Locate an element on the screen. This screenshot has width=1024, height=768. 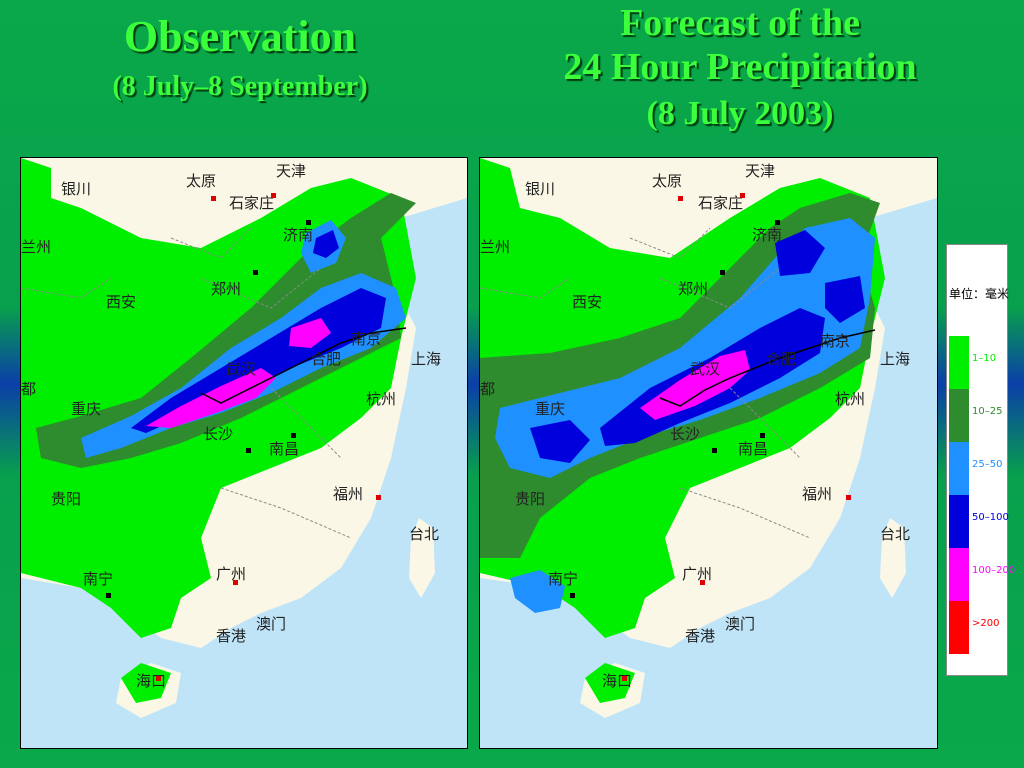
legend-label-2: 10–25 is located at coordinates (987, 411).